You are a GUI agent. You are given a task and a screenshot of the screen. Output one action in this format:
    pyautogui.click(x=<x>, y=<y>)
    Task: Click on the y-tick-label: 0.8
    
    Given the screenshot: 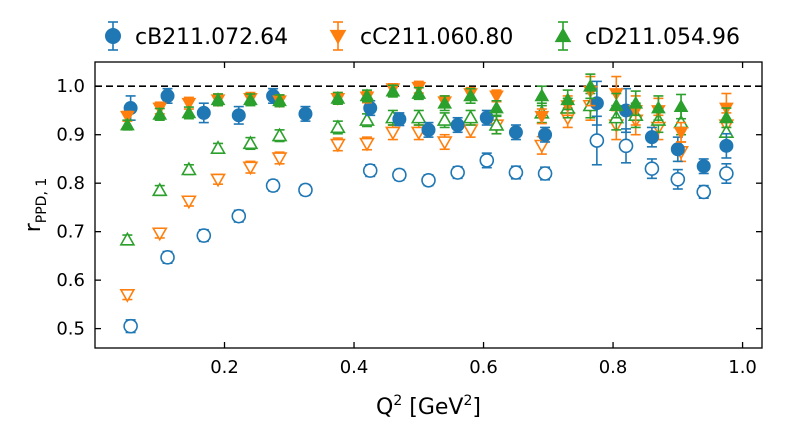 What is the action you would take?
    pyautogui.click(x=70, y=183)
    